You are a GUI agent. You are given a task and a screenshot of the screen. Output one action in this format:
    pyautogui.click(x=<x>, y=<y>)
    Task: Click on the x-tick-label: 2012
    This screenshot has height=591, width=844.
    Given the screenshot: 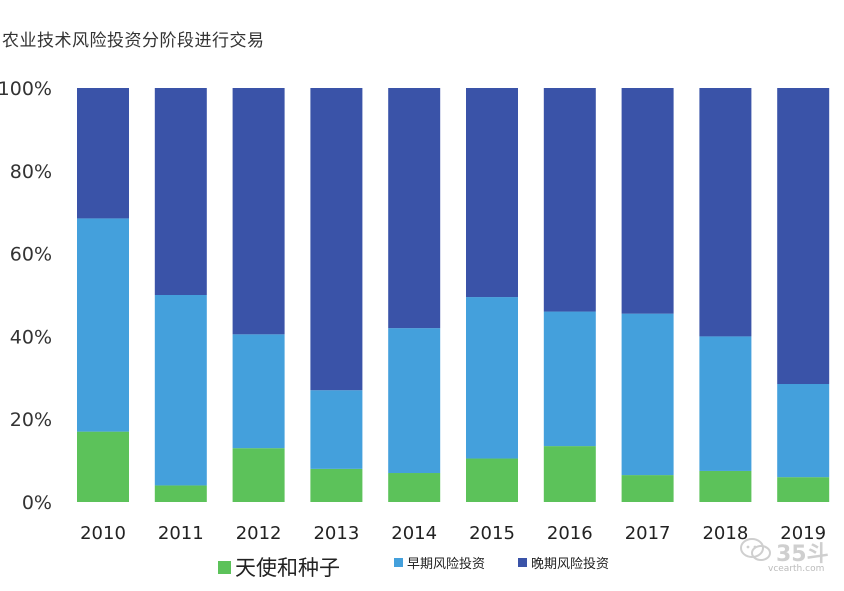 What is the action you would take?
    pyautogui.click(x=259, y=533)
    